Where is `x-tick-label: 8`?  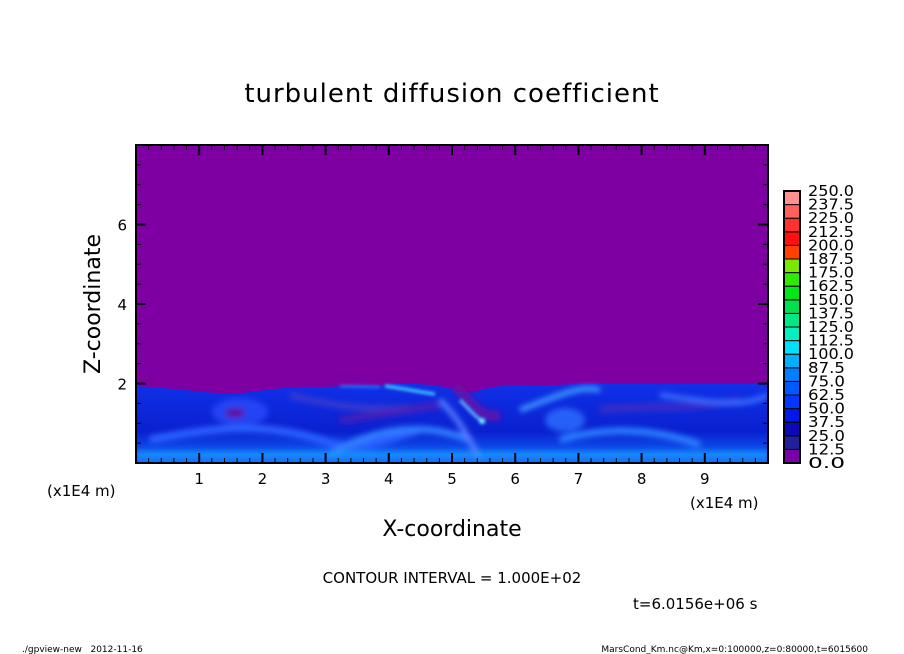
x-tick-label: 8 is located at coordinates (642, 479).